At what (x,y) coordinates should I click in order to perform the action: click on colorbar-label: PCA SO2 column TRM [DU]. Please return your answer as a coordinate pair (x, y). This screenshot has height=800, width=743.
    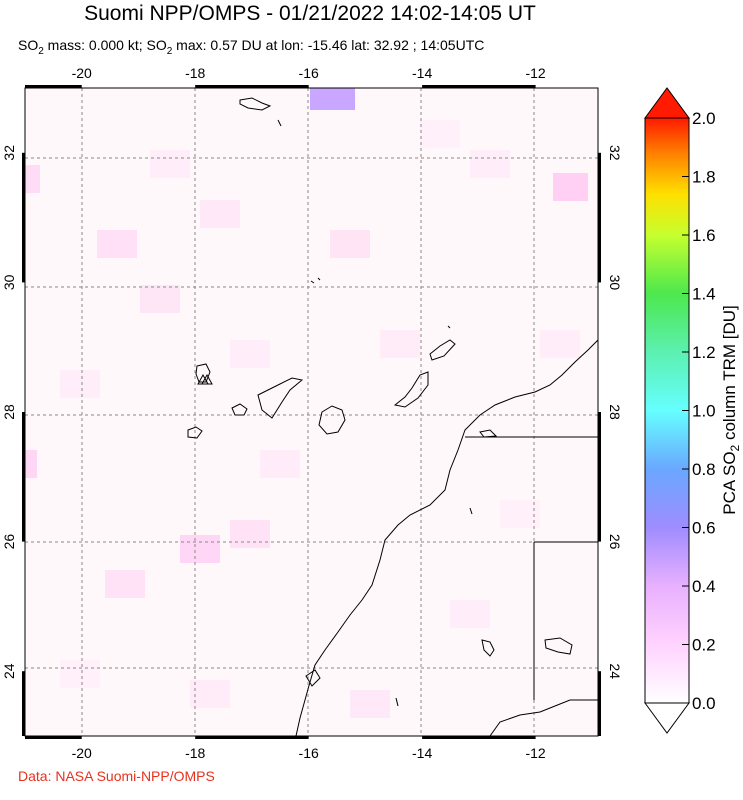
    Looking at the image, I should click on (731, 410).